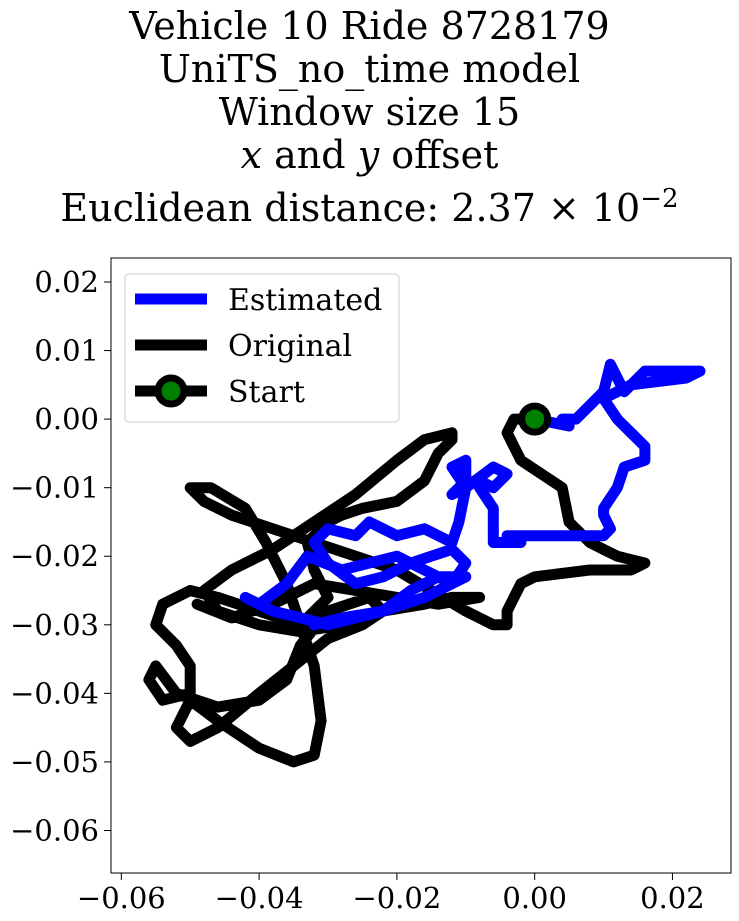 This screenshot has height=921, width=739. What do you see at coordinates (369, 69) in the screenshot?
I see `title-line-2: UniTS_no_time model` at bounding box center [369, 69].